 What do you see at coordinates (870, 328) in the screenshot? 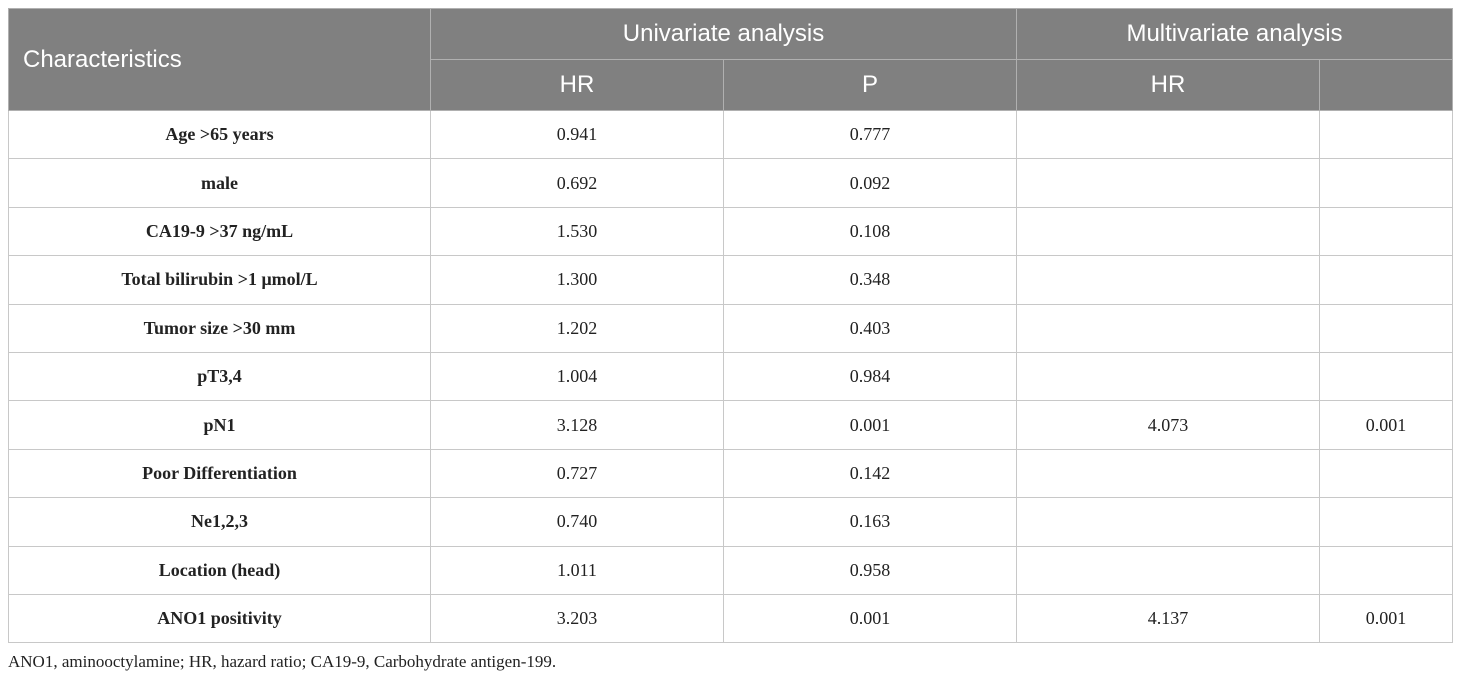
I see `cell: 0.403` at bounding box center [870, 328].